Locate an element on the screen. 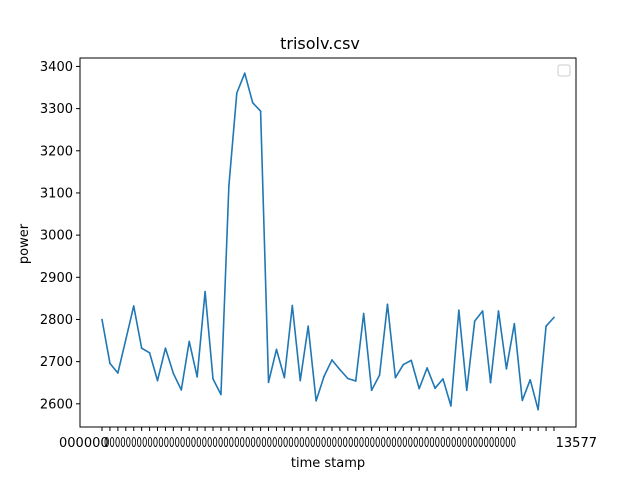  x-tick-label-first: 000000 is located at coordinates (84, 443).